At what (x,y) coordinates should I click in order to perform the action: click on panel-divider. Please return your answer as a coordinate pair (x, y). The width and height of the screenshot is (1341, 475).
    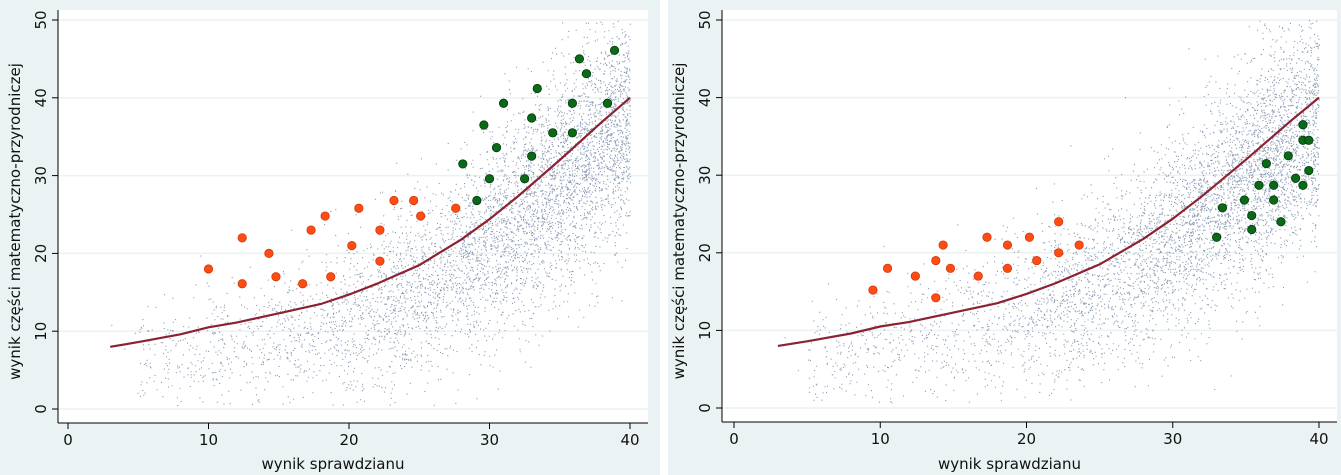
    Looking at the image, I should click on (664, 237).